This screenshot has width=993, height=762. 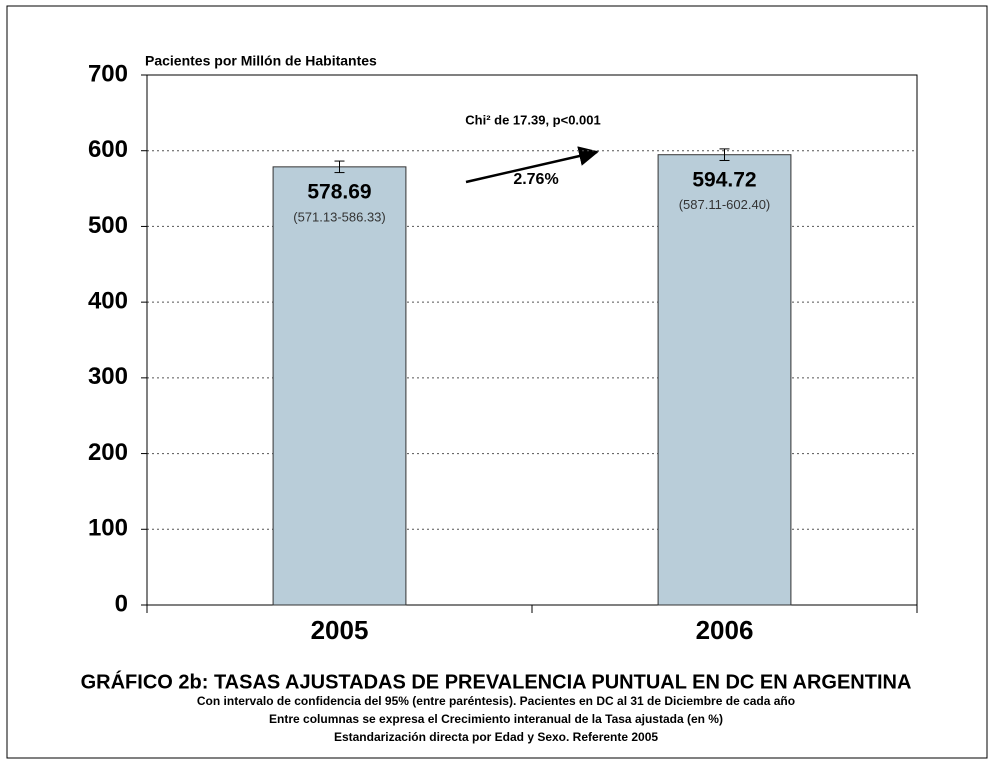 What do you see at coordinates (108, 225) in the screenshot?
I see `y-tick-label: 500` at bounding box center [108, 225].